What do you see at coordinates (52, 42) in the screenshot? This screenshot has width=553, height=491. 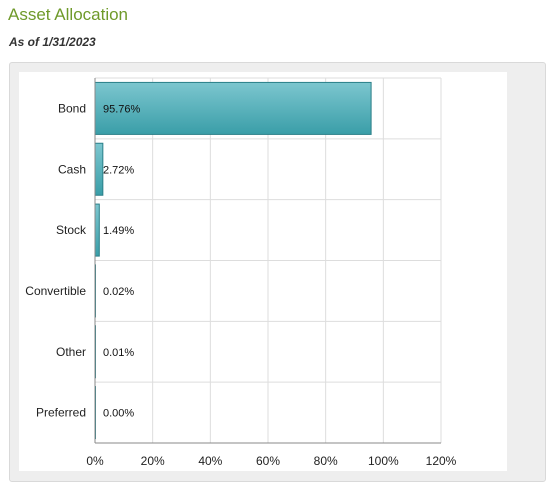 I see `as-of-date: As of 1/31/2023` at bounding box center [52, 42].